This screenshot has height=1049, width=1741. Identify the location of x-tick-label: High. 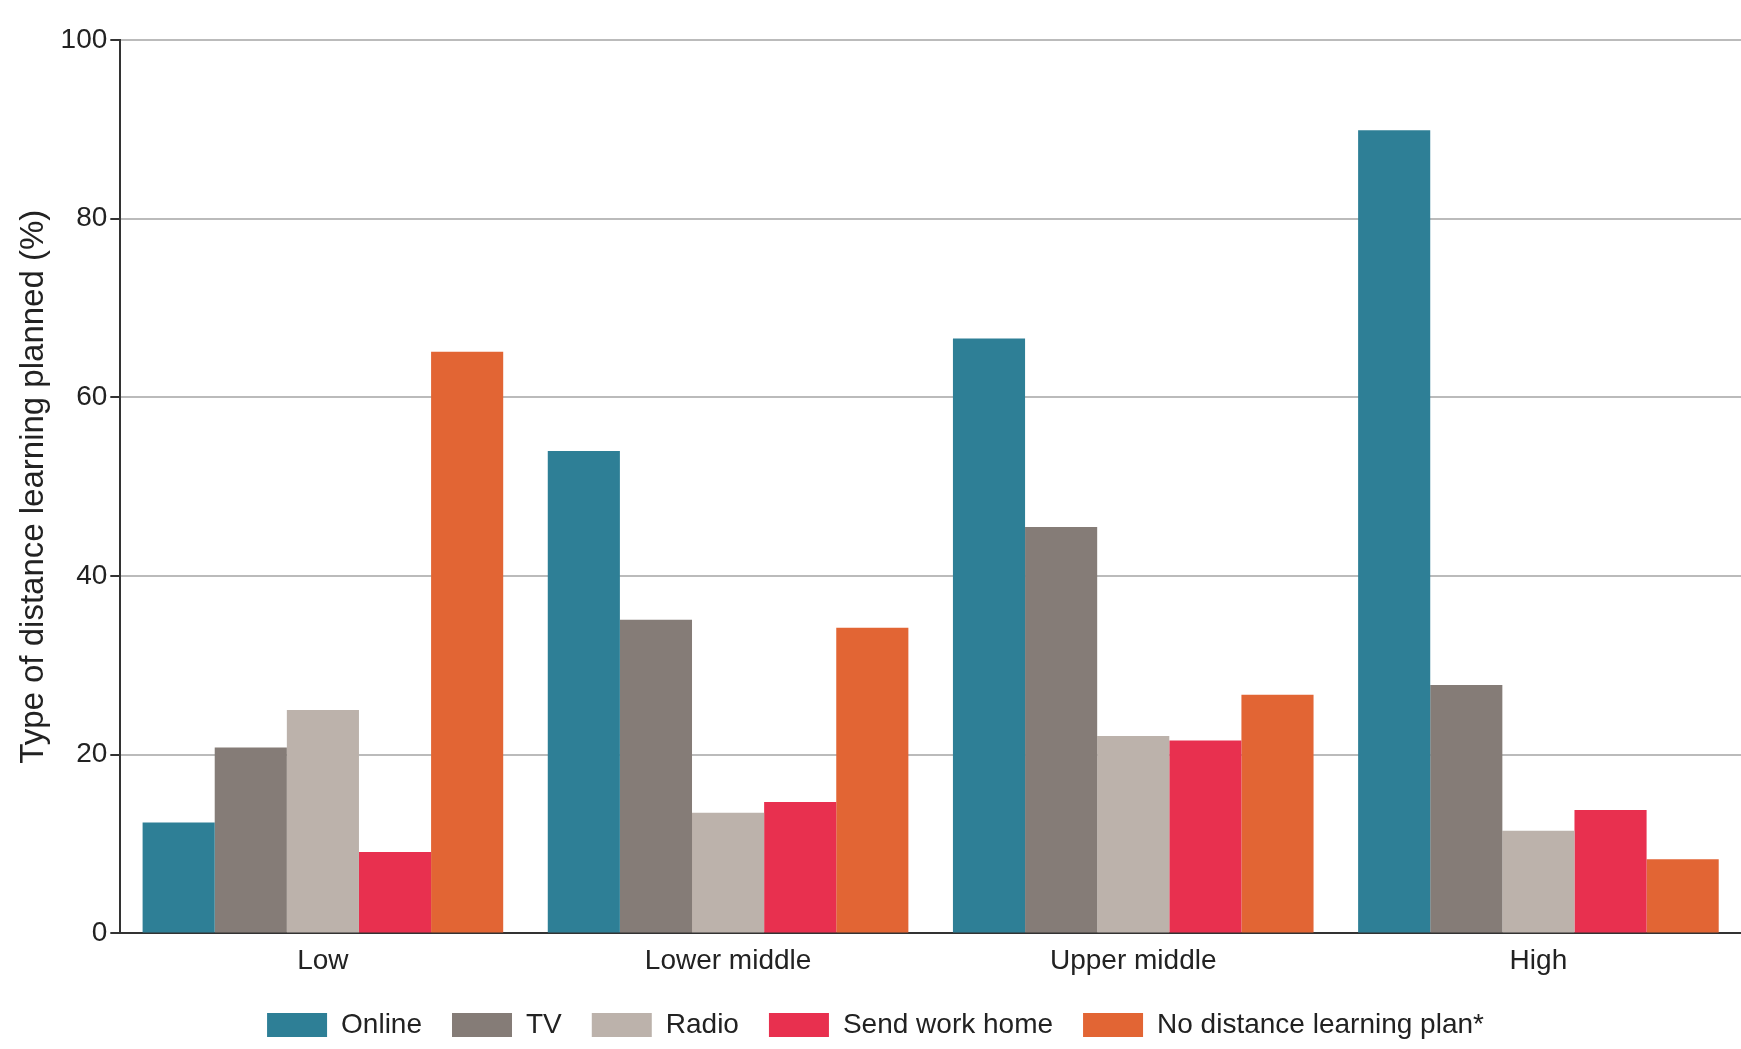
(1538, 959).